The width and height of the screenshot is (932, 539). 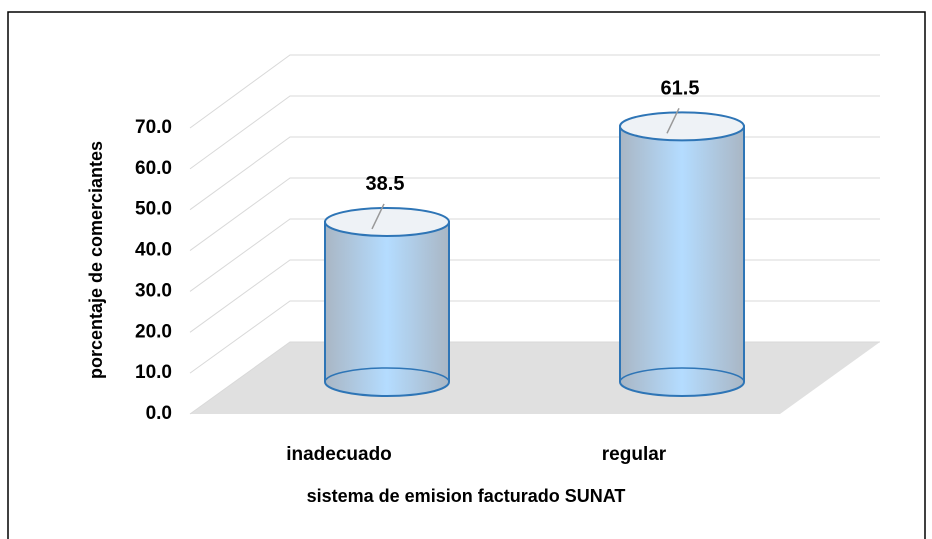 I want to click on y-tick-label: 30.0, so click(x=153, y=290).